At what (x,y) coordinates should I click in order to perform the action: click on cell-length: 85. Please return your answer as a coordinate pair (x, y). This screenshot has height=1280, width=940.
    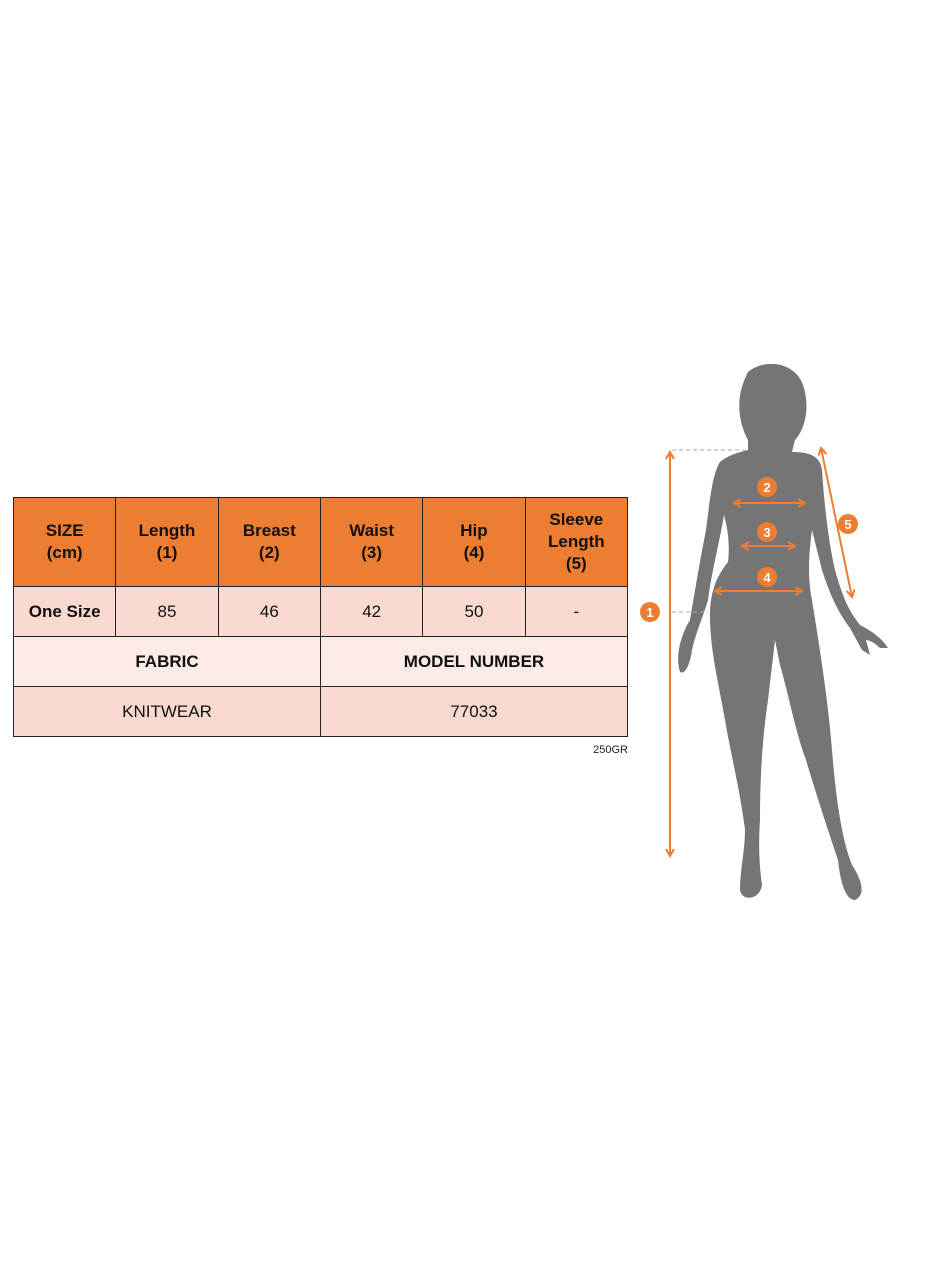
    Looking at the image, I should click on (167, 611).